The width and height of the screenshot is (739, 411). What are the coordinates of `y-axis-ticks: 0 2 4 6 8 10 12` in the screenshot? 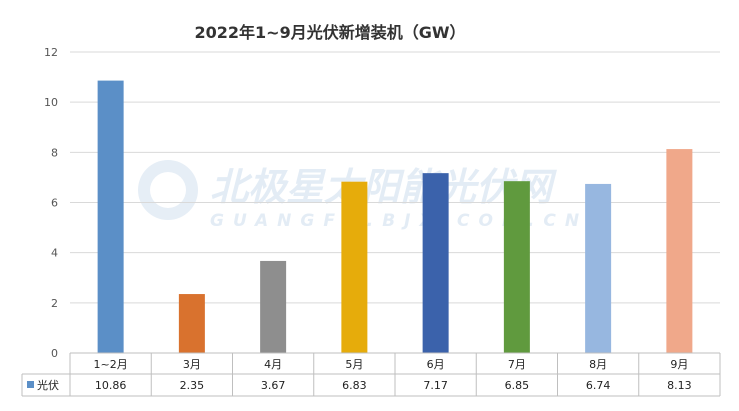 It's located at (51, 203).